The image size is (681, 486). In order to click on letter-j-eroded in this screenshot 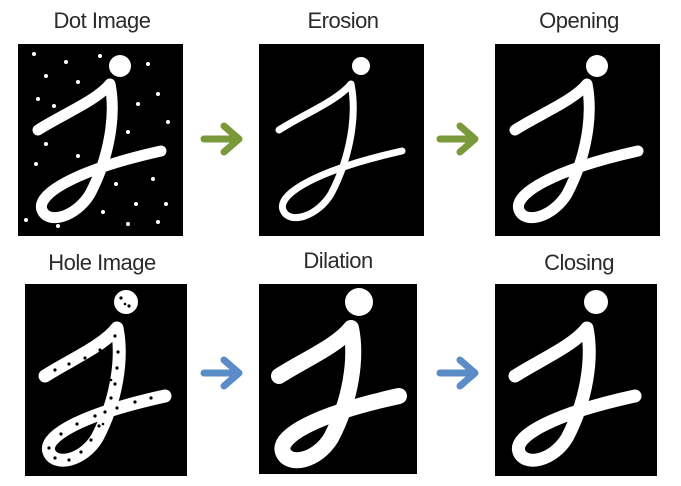, I will do `click(340, 139)`.